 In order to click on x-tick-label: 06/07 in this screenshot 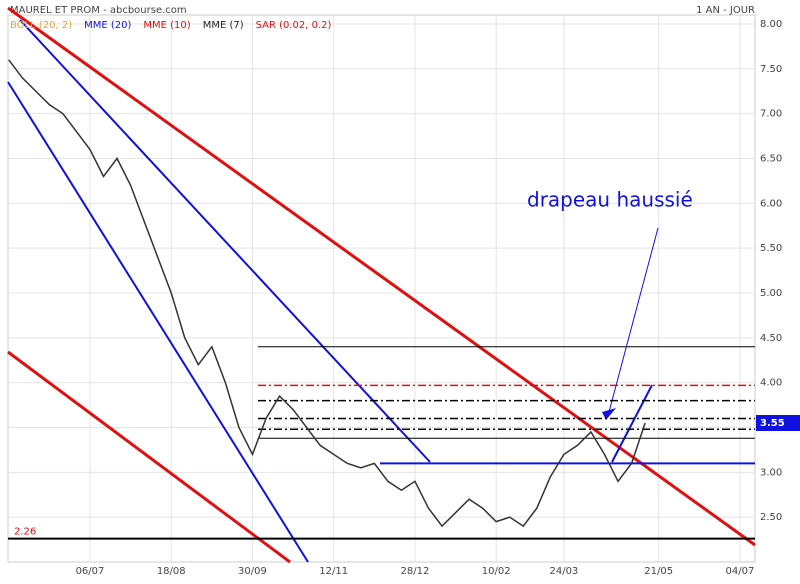, I will do `click(90, 571)`.